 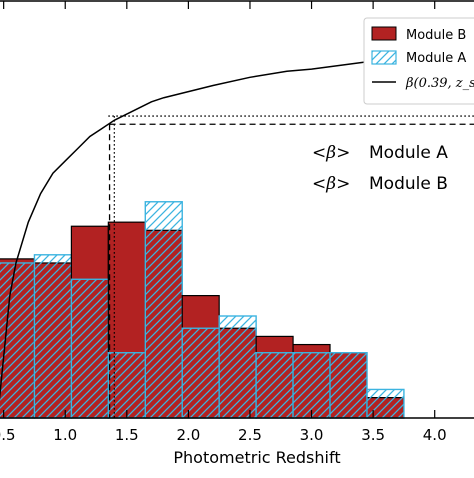 I want to click on x-tick-label-3: 2.0, so click(x=188, y=435).